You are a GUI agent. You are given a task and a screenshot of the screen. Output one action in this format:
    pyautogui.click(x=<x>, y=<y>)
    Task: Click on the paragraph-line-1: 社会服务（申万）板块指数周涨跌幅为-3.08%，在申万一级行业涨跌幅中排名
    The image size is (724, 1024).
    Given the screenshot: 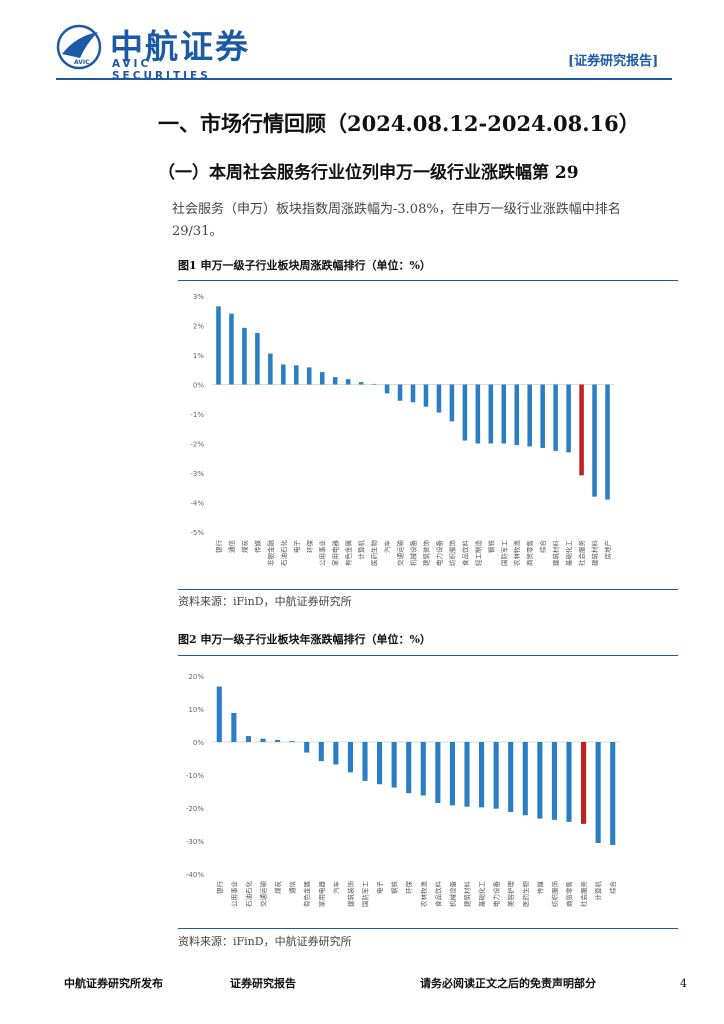 What is the action you would take?
    pyautogui.click(x=396, y=209)
    